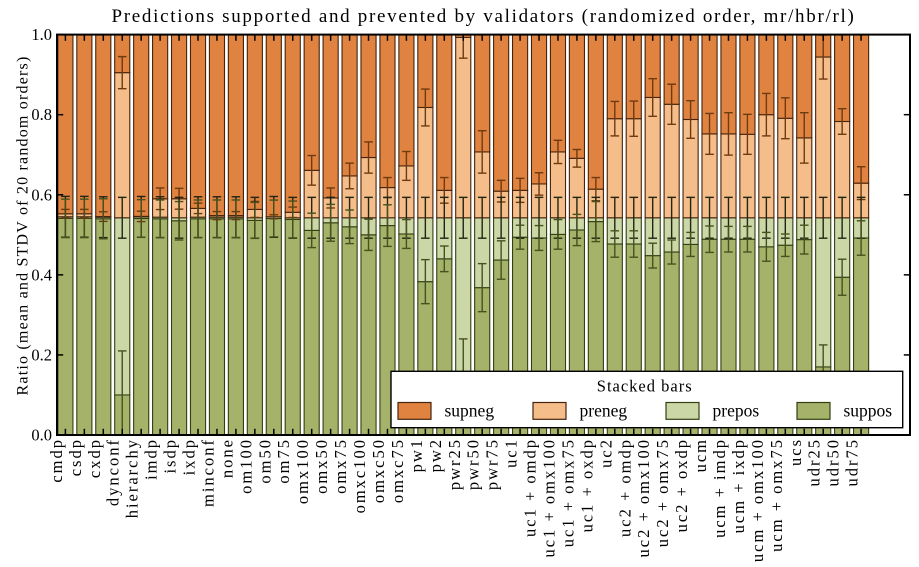 The width and height of the screenshot is (919, 567). I want to click on svg-text: uc2 + oxdp, so click(681, 485).